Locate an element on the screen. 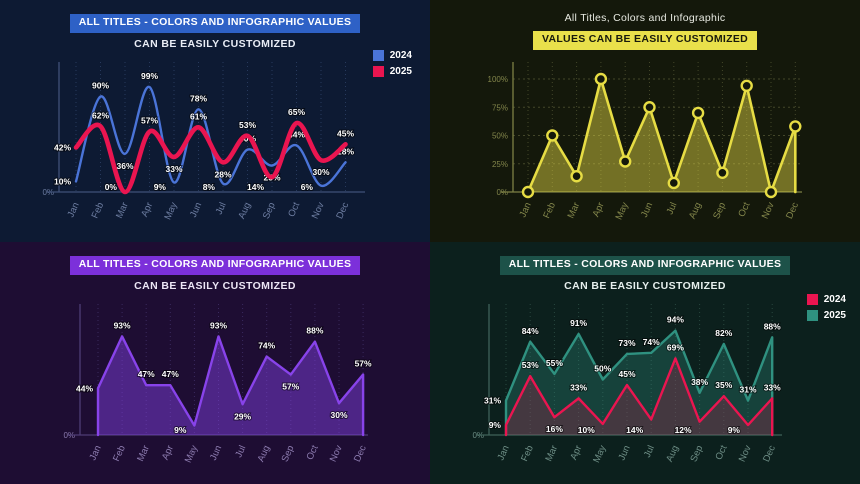 This screenshot has width=860, height=484. series-2025-line is located at coordinates (210, 157).